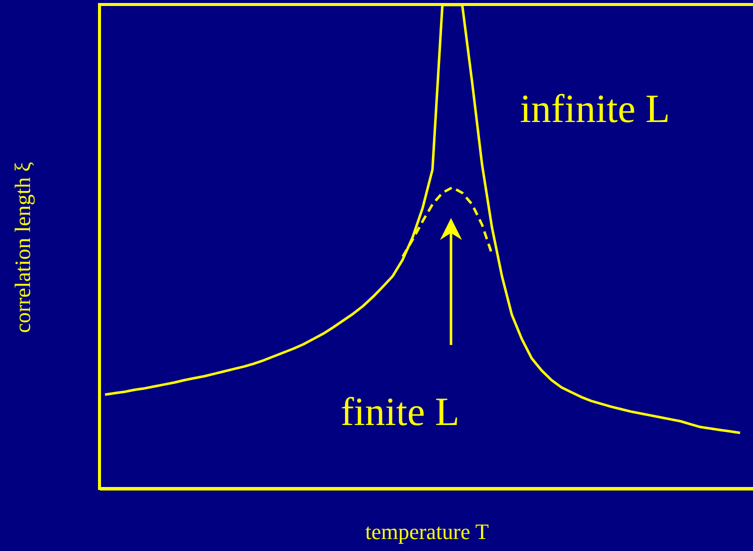 The image size is (753, 551). Describe the element at coordinates (22, 248) in the screenshot. I see `y-axis-title: correlation length ξ` at that location.